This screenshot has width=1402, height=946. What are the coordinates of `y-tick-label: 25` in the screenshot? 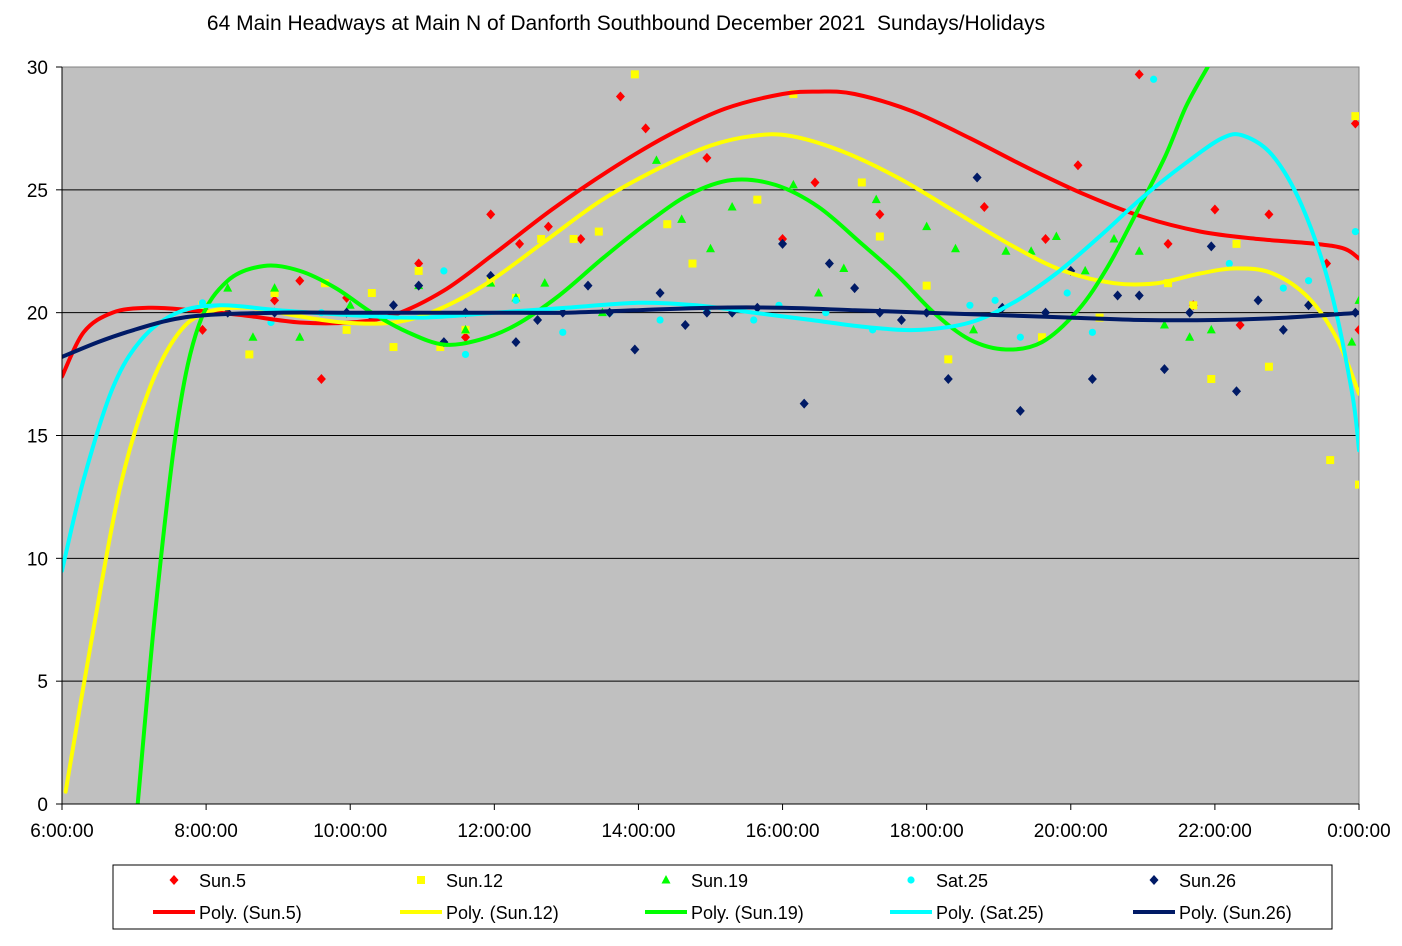 It's located at (37, 191).